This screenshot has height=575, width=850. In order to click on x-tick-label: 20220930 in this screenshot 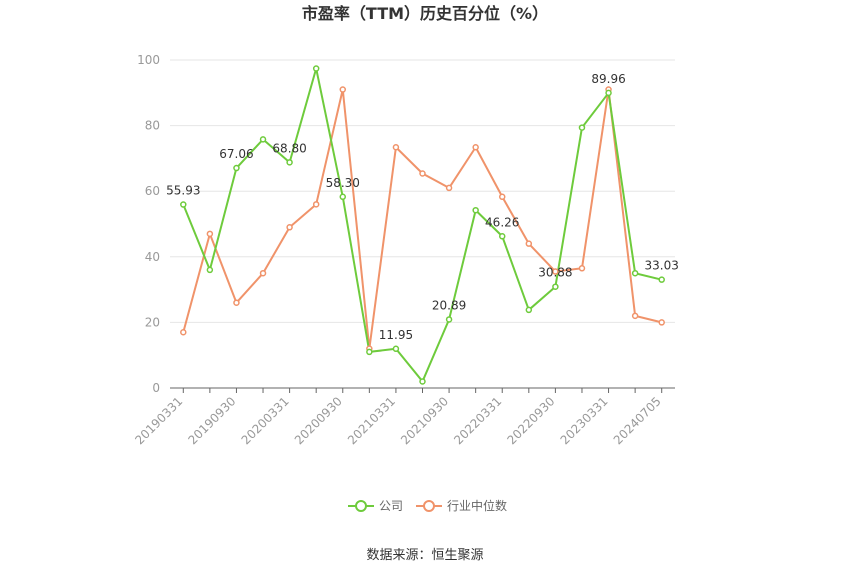, I will do `click(530, 420)`.